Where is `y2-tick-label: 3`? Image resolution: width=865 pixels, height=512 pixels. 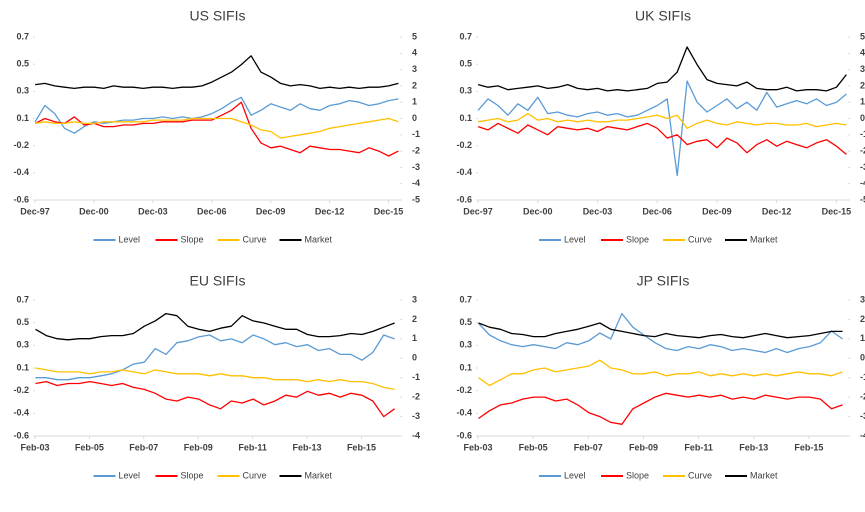
y2-tick-label: 3 is located at coordinates (414, 69).